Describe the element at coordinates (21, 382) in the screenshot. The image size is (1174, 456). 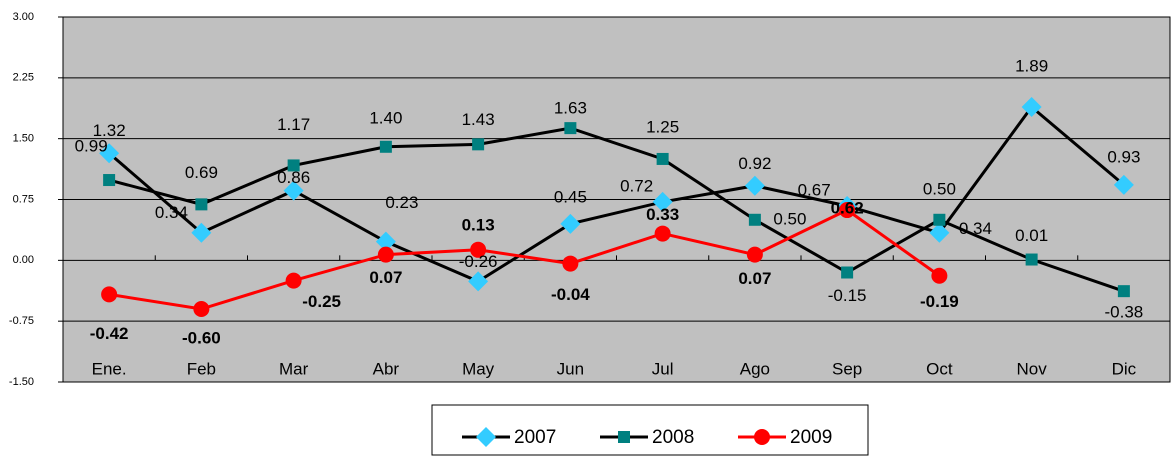
I see `y-tick-label: -1.50` at that location.